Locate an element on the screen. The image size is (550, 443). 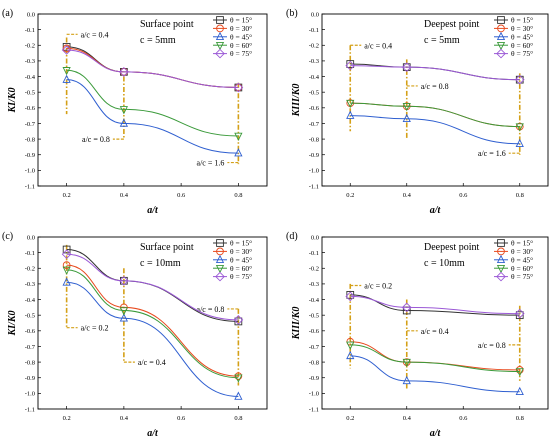
panel-label: (c) is located at coordinates (7, 236).